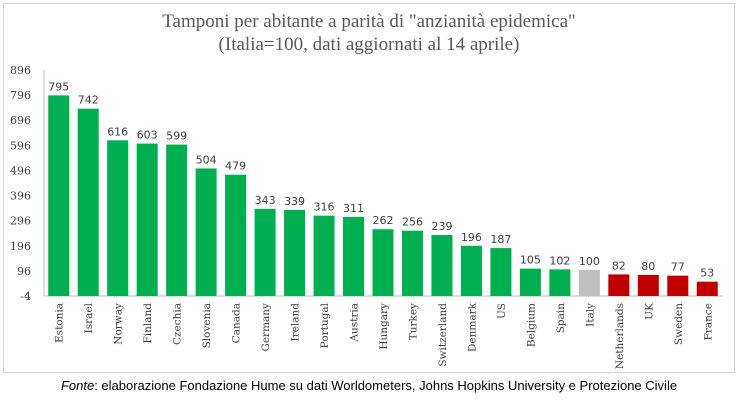 The height and width of the screenshot is (419, 738). I want to click on data-label: 311, so click(353, 208).